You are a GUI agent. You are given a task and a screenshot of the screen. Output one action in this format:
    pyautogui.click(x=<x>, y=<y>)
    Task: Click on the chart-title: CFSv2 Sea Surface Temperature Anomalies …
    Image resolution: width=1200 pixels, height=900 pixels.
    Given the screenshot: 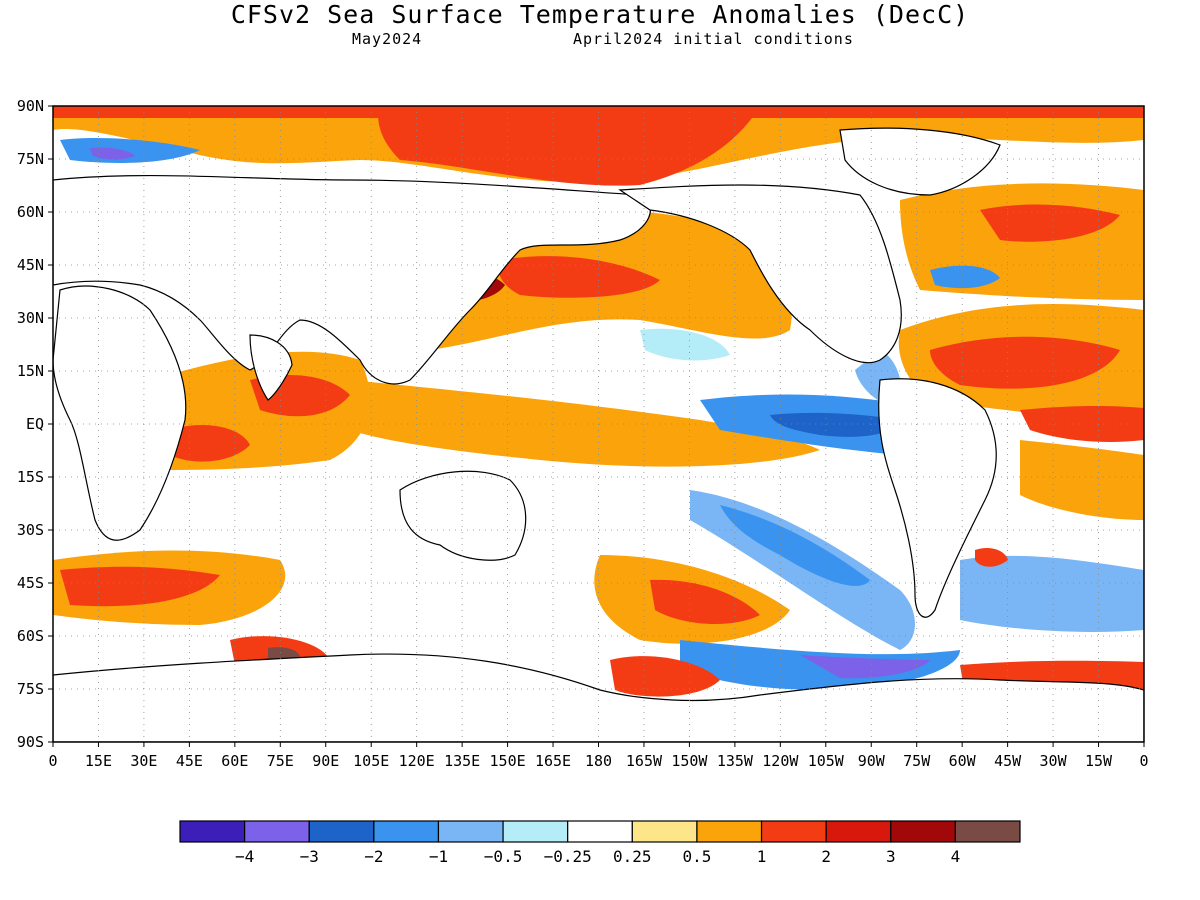 What is the action you would take?
    pyautogui.click(x=600, y=14)
    